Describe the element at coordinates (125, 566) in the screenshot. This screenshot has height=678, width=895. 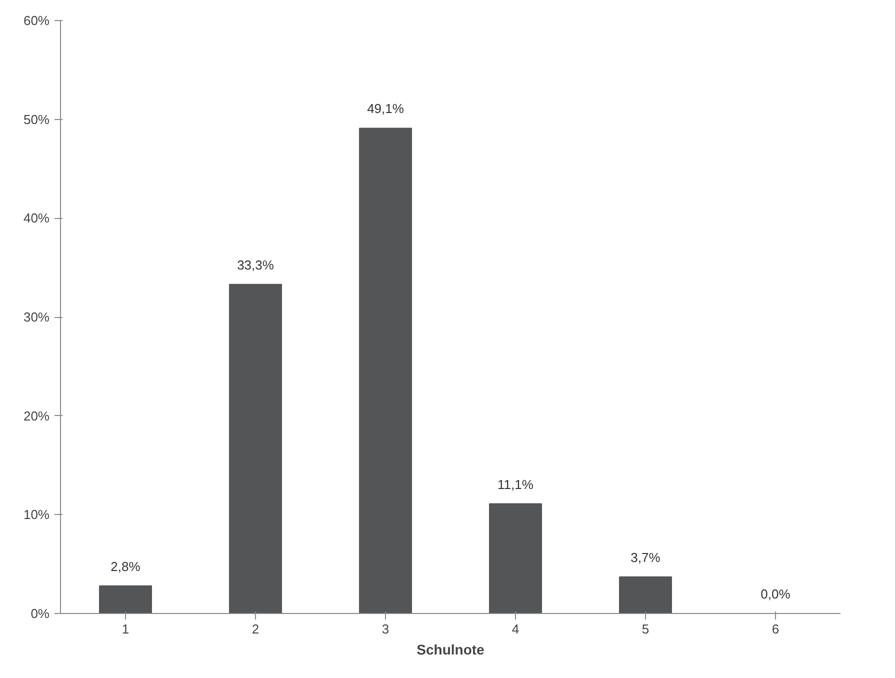
I see `data-label: 2,8%` at that location.